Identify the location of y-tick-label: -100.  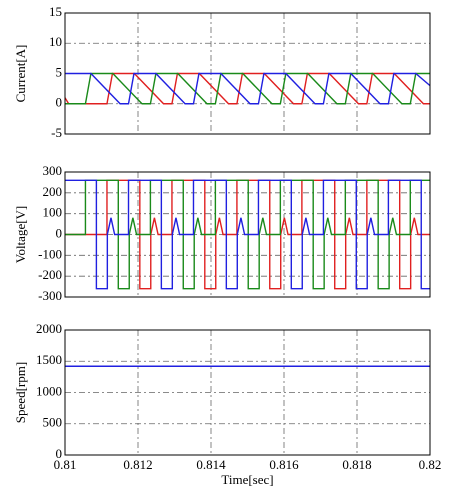
(50, 253).